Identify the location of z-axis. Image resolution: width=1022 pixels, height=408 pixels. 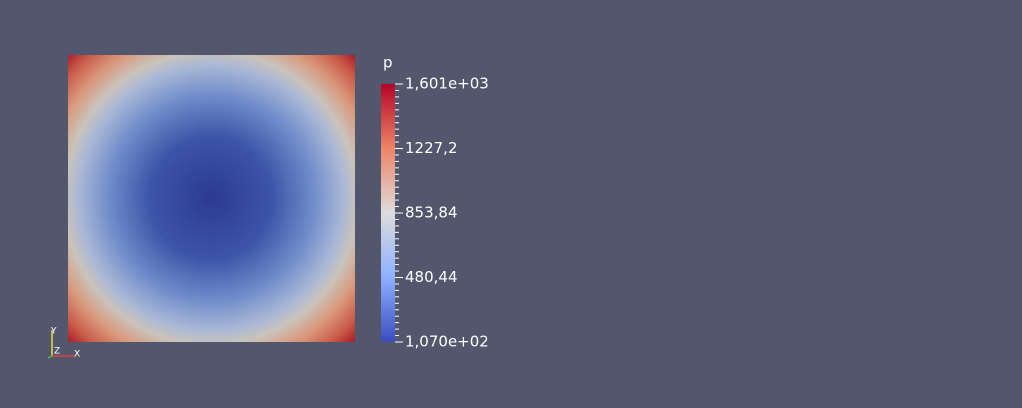
(50, 357).